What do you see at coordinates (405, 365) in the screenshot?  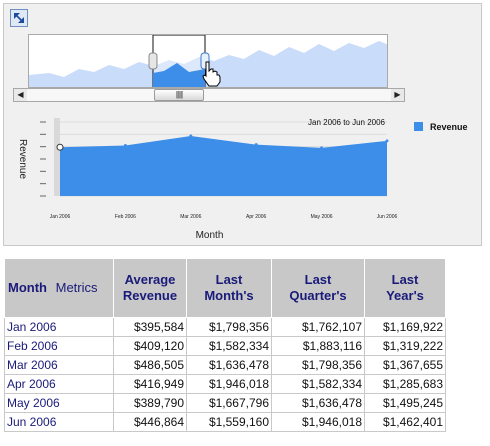 I see `cell-last-year: $1,367,655` at bounding box center [405, 365].